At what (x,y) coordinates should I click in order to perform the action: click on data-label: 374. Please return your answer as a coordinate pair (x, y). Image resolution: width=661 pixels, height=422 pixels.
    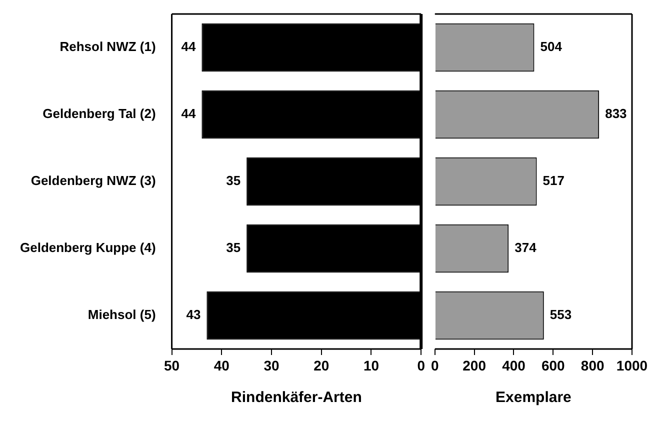
    Looking at the image, I should click on (526, 248).